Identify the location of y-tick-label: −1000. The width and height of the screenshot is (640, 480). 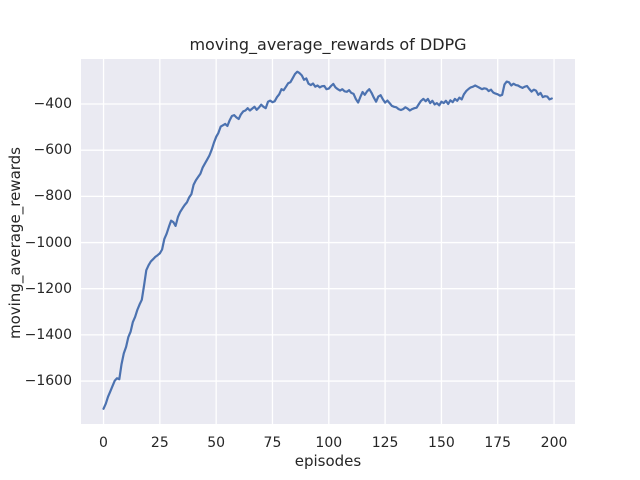
(48, 242).